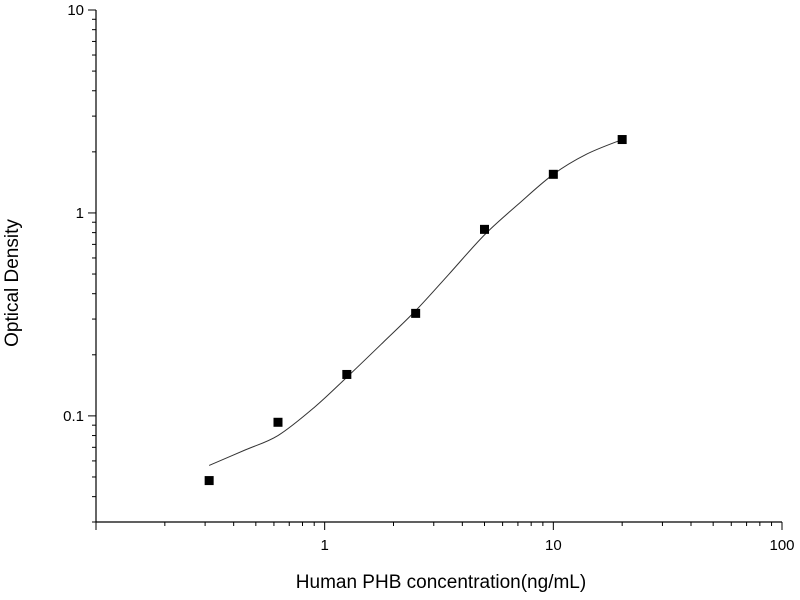 The image size is (800, 600). I want to click on y-axis-label: Optical Density, so click(12, 283).